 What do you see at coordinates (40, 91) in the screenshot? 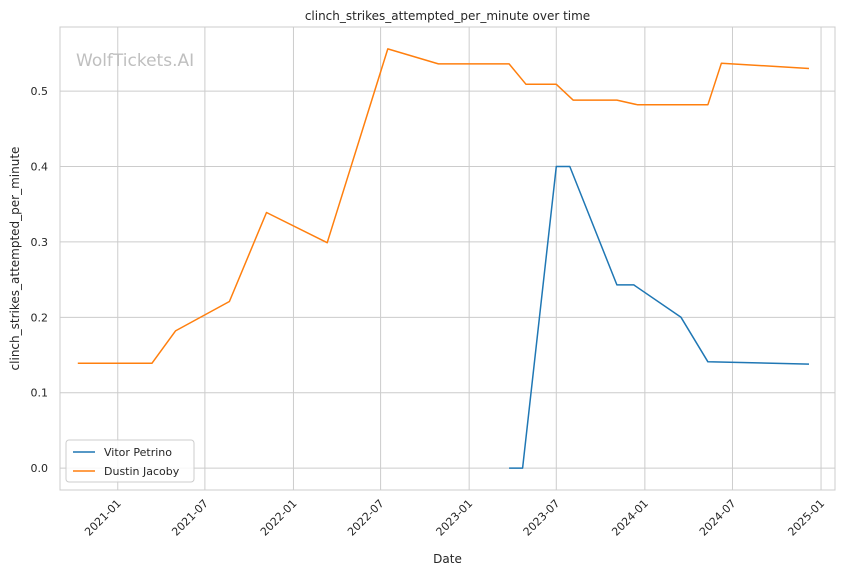
I see `y-tick-label: 0.5` at bounding box center [40, 91].